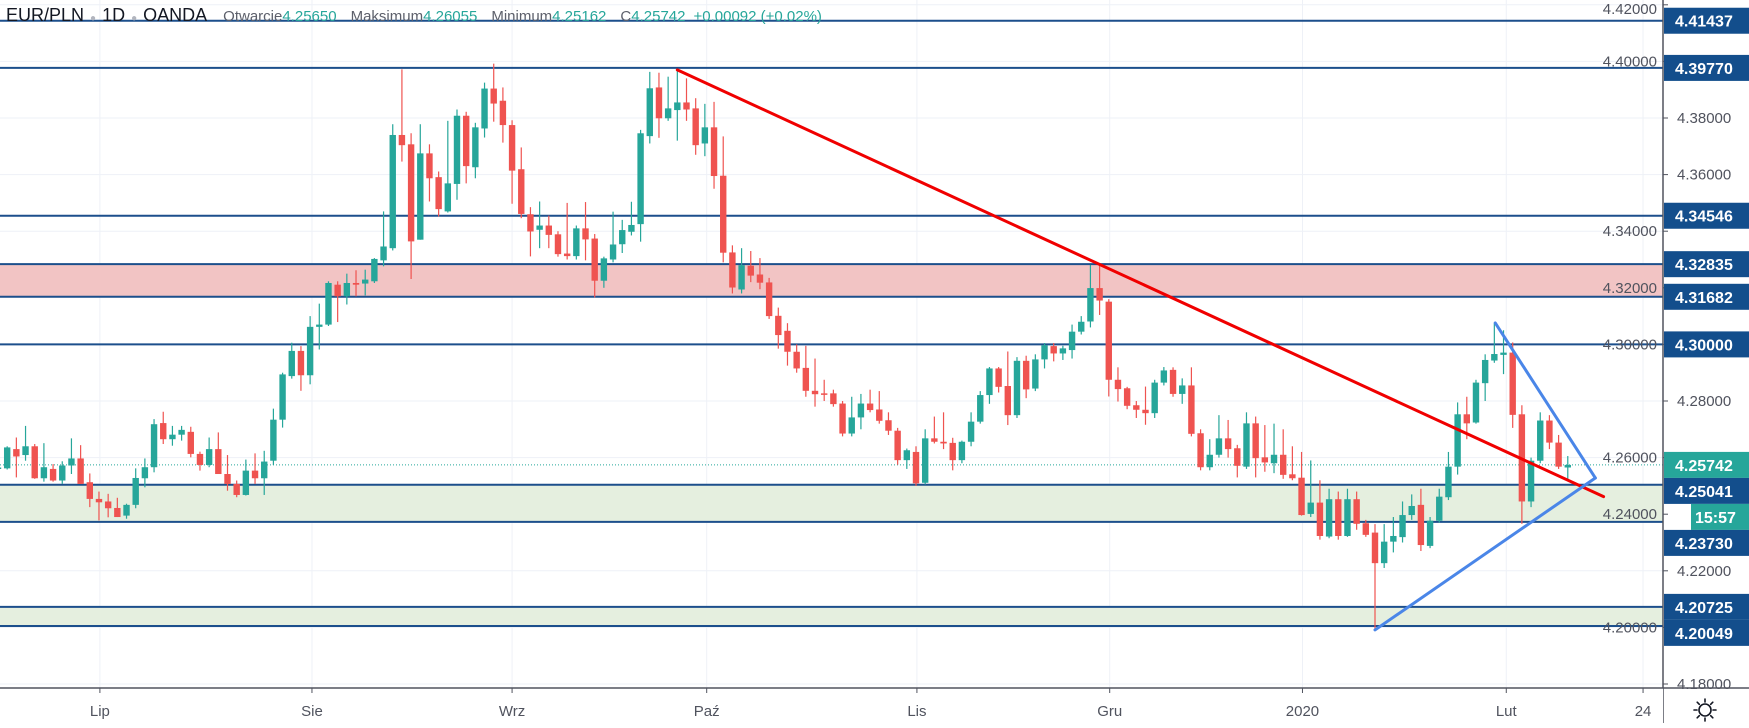  What do you see at coordinates (831, 280) in the screenshot?
I see `resistance-zone` at bounding box center [831, 280].